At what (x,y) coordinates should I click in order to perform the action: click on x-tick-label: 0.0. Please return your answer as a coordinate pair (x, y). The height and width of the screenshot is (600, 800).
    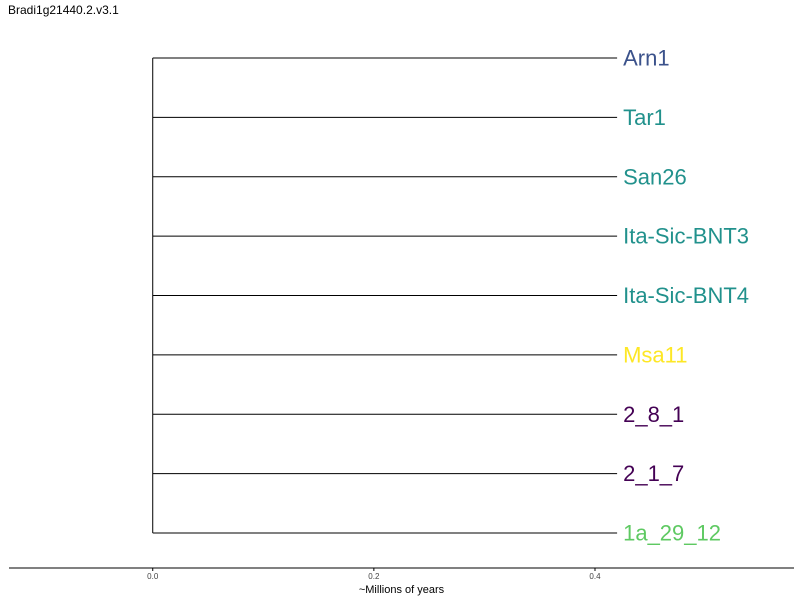
    Looking at the image, I should click on (153, 576).